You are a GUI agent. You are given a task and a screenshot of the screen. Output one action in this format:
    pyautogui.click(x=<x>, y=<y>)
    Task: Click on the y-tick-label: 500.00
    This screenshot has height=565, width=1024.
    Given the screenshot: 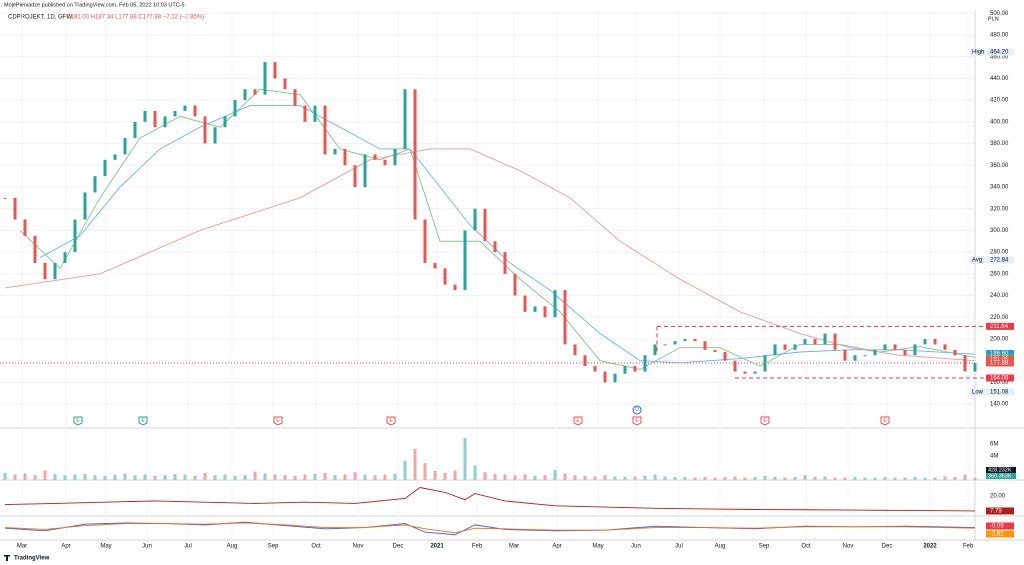 What is the action you would take?
    pyautogui.click(x=999, y=14)
    